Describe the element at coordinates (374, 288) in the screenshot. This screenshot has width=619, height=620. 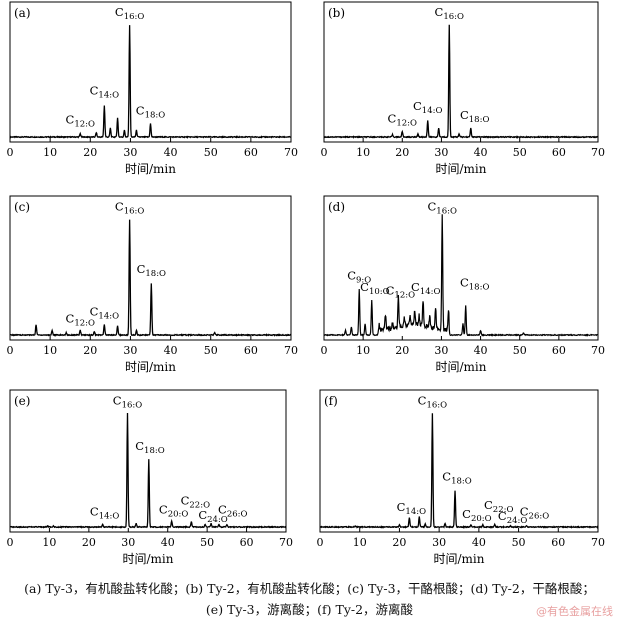
I see `peak-label: C10:O` at that location.